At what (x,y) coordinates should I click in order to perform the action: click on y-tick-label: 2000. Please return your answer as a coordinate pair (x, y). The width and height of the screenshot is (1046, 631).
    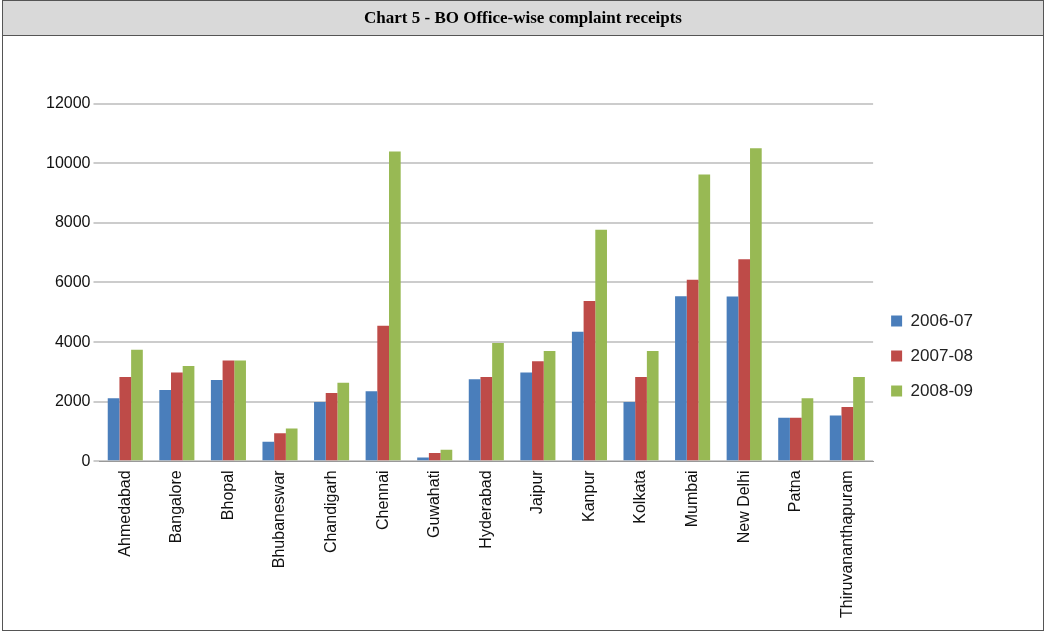
    Looking at the image, I should click on (72, 401).